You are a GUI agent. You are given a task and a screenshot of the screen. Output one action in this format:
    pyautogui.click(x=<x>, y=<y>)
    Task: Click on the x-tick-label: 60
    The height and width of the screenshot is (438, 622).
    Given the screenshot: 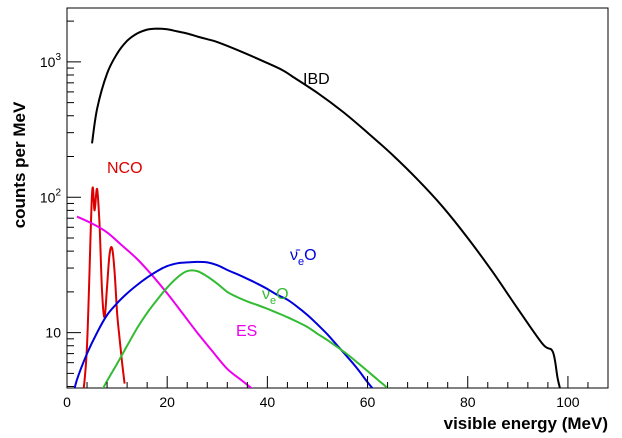 What is the action you would take?
    pyautogui.click(x=368, y=402)
    